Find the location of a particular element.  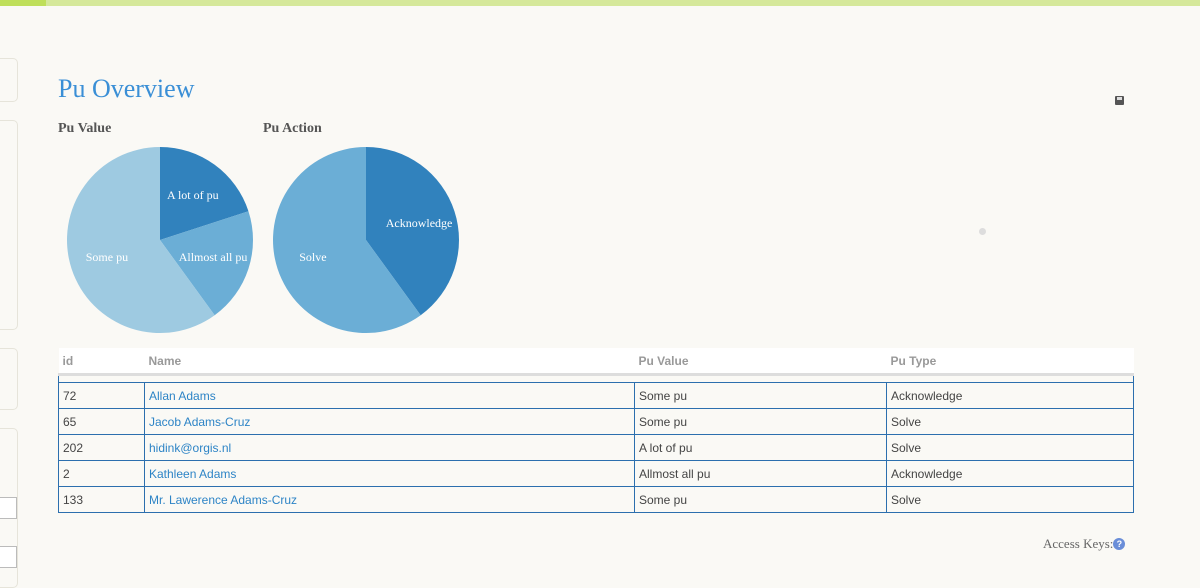

pie-chart-pu-action: Acknowledge Solve is located at coordinates (366, 240).